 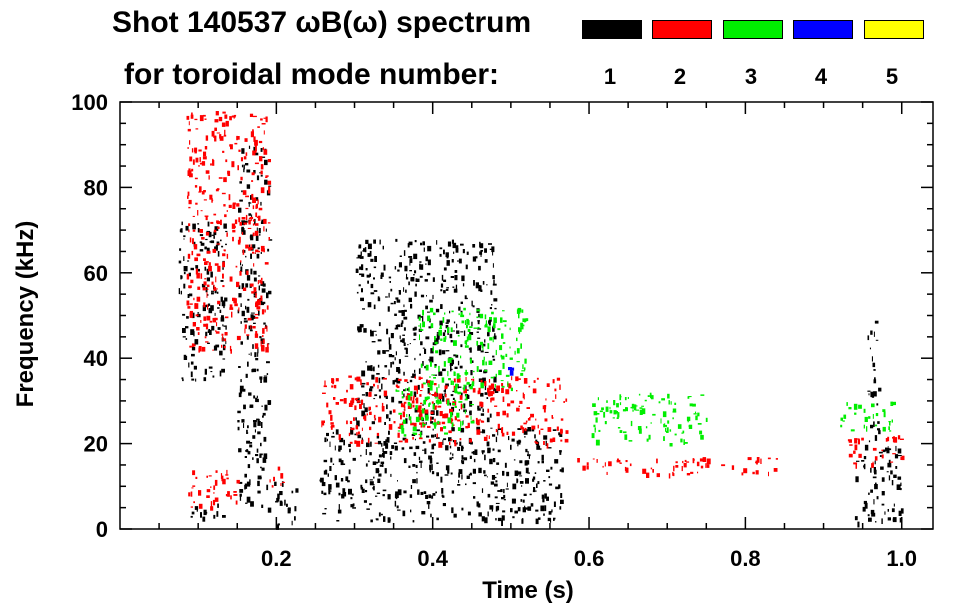 I want to click on x-tick-label: 0.4, so click(x=432, y=558).